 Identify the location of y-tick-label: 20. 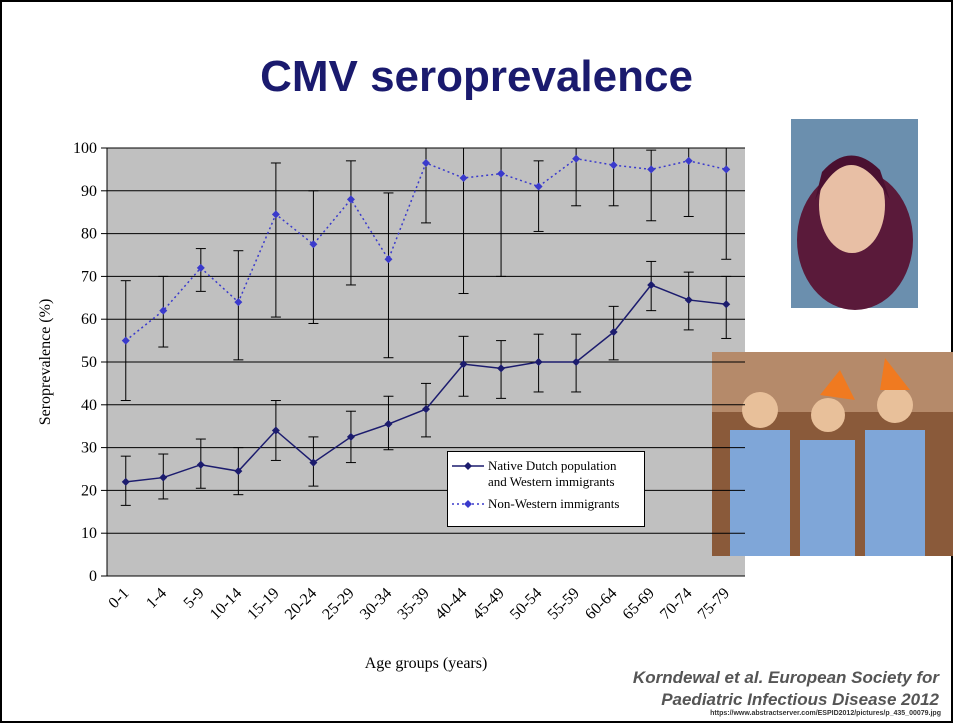
(89, 490).